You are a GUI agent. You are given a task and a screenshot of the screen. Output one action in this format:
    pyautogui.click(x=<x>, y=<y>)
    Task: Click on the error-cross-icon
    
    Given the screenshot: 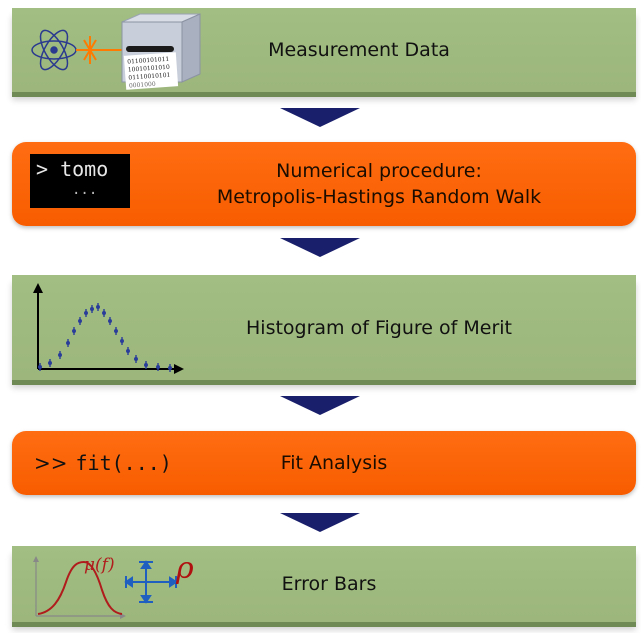 What is the action you would take?
    pyautogui.click(x=151, y=582)
    